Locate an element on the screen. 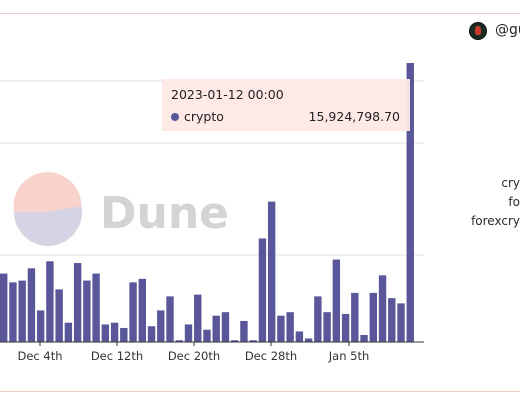  legend-entry-2: fo is located at coordinates (514, 202).